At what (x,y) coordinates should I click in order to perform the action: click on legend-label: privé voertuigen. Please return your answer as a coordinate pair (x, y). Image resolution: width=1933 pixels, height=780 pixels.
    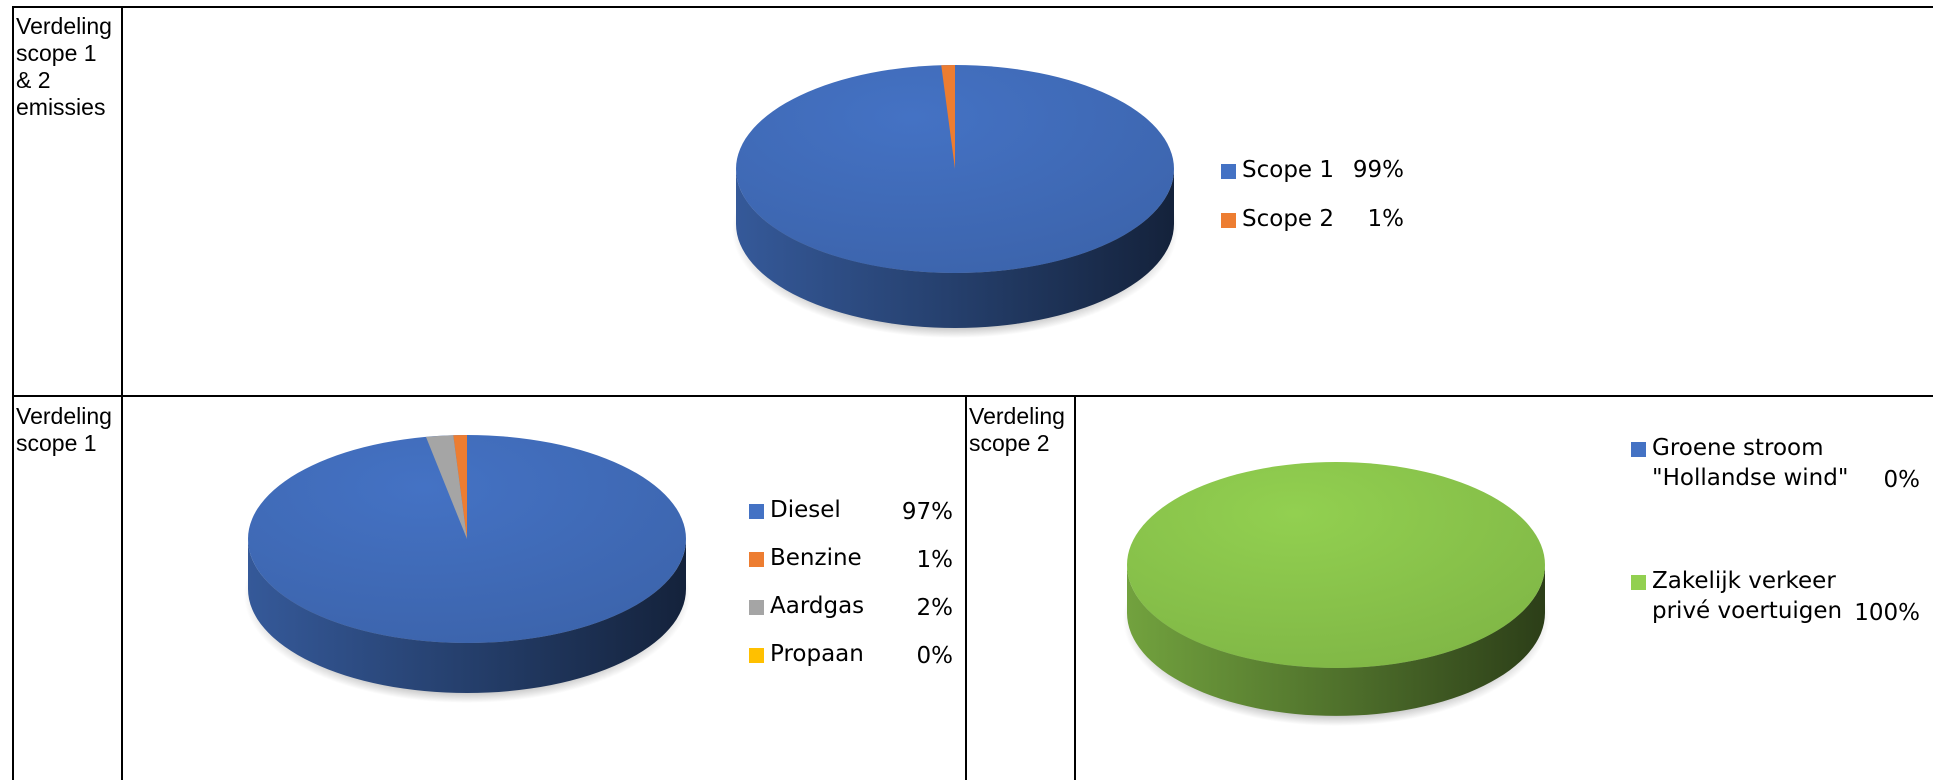
    Looking at the image, I should click on (1747, 611).